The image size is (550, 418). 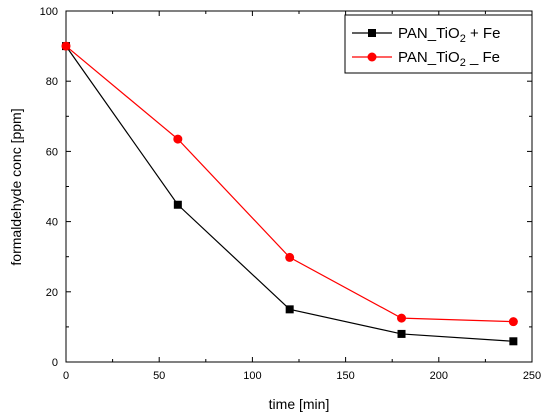 I want to click on x-tick-label: 50, so click(x=159, y=376).